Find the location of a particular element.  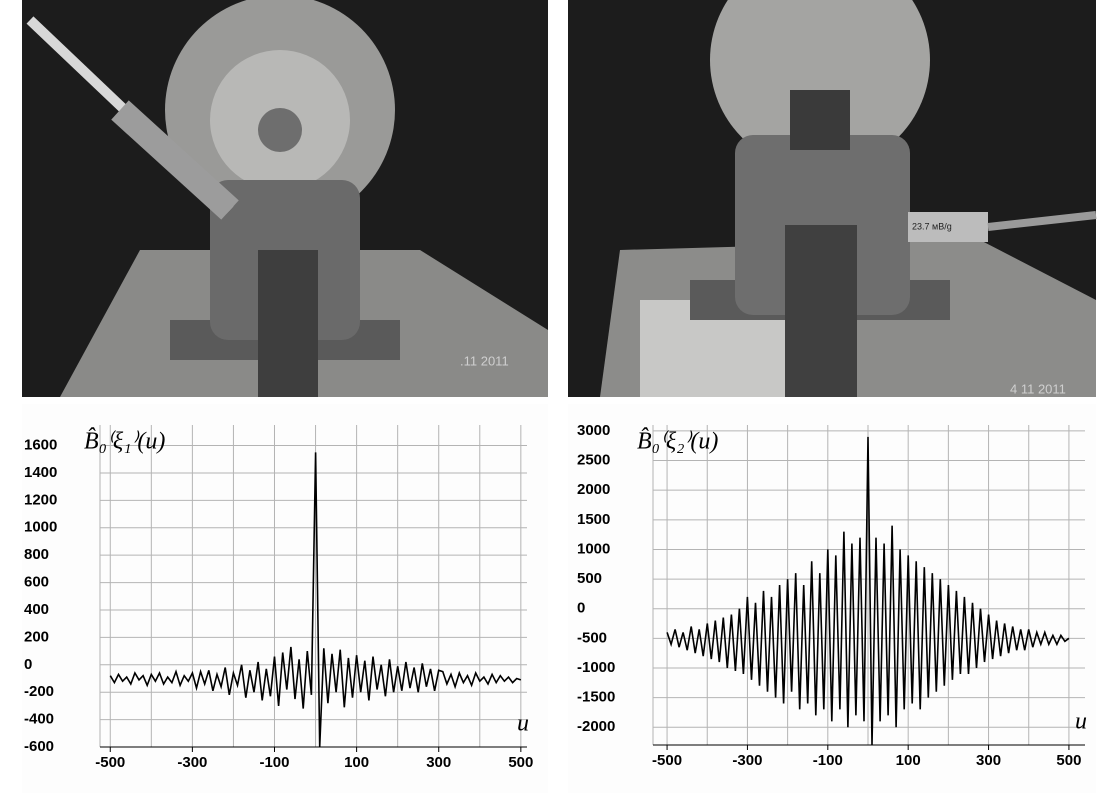

y-tick-label: 1200 is located at coordinates (40, 499).